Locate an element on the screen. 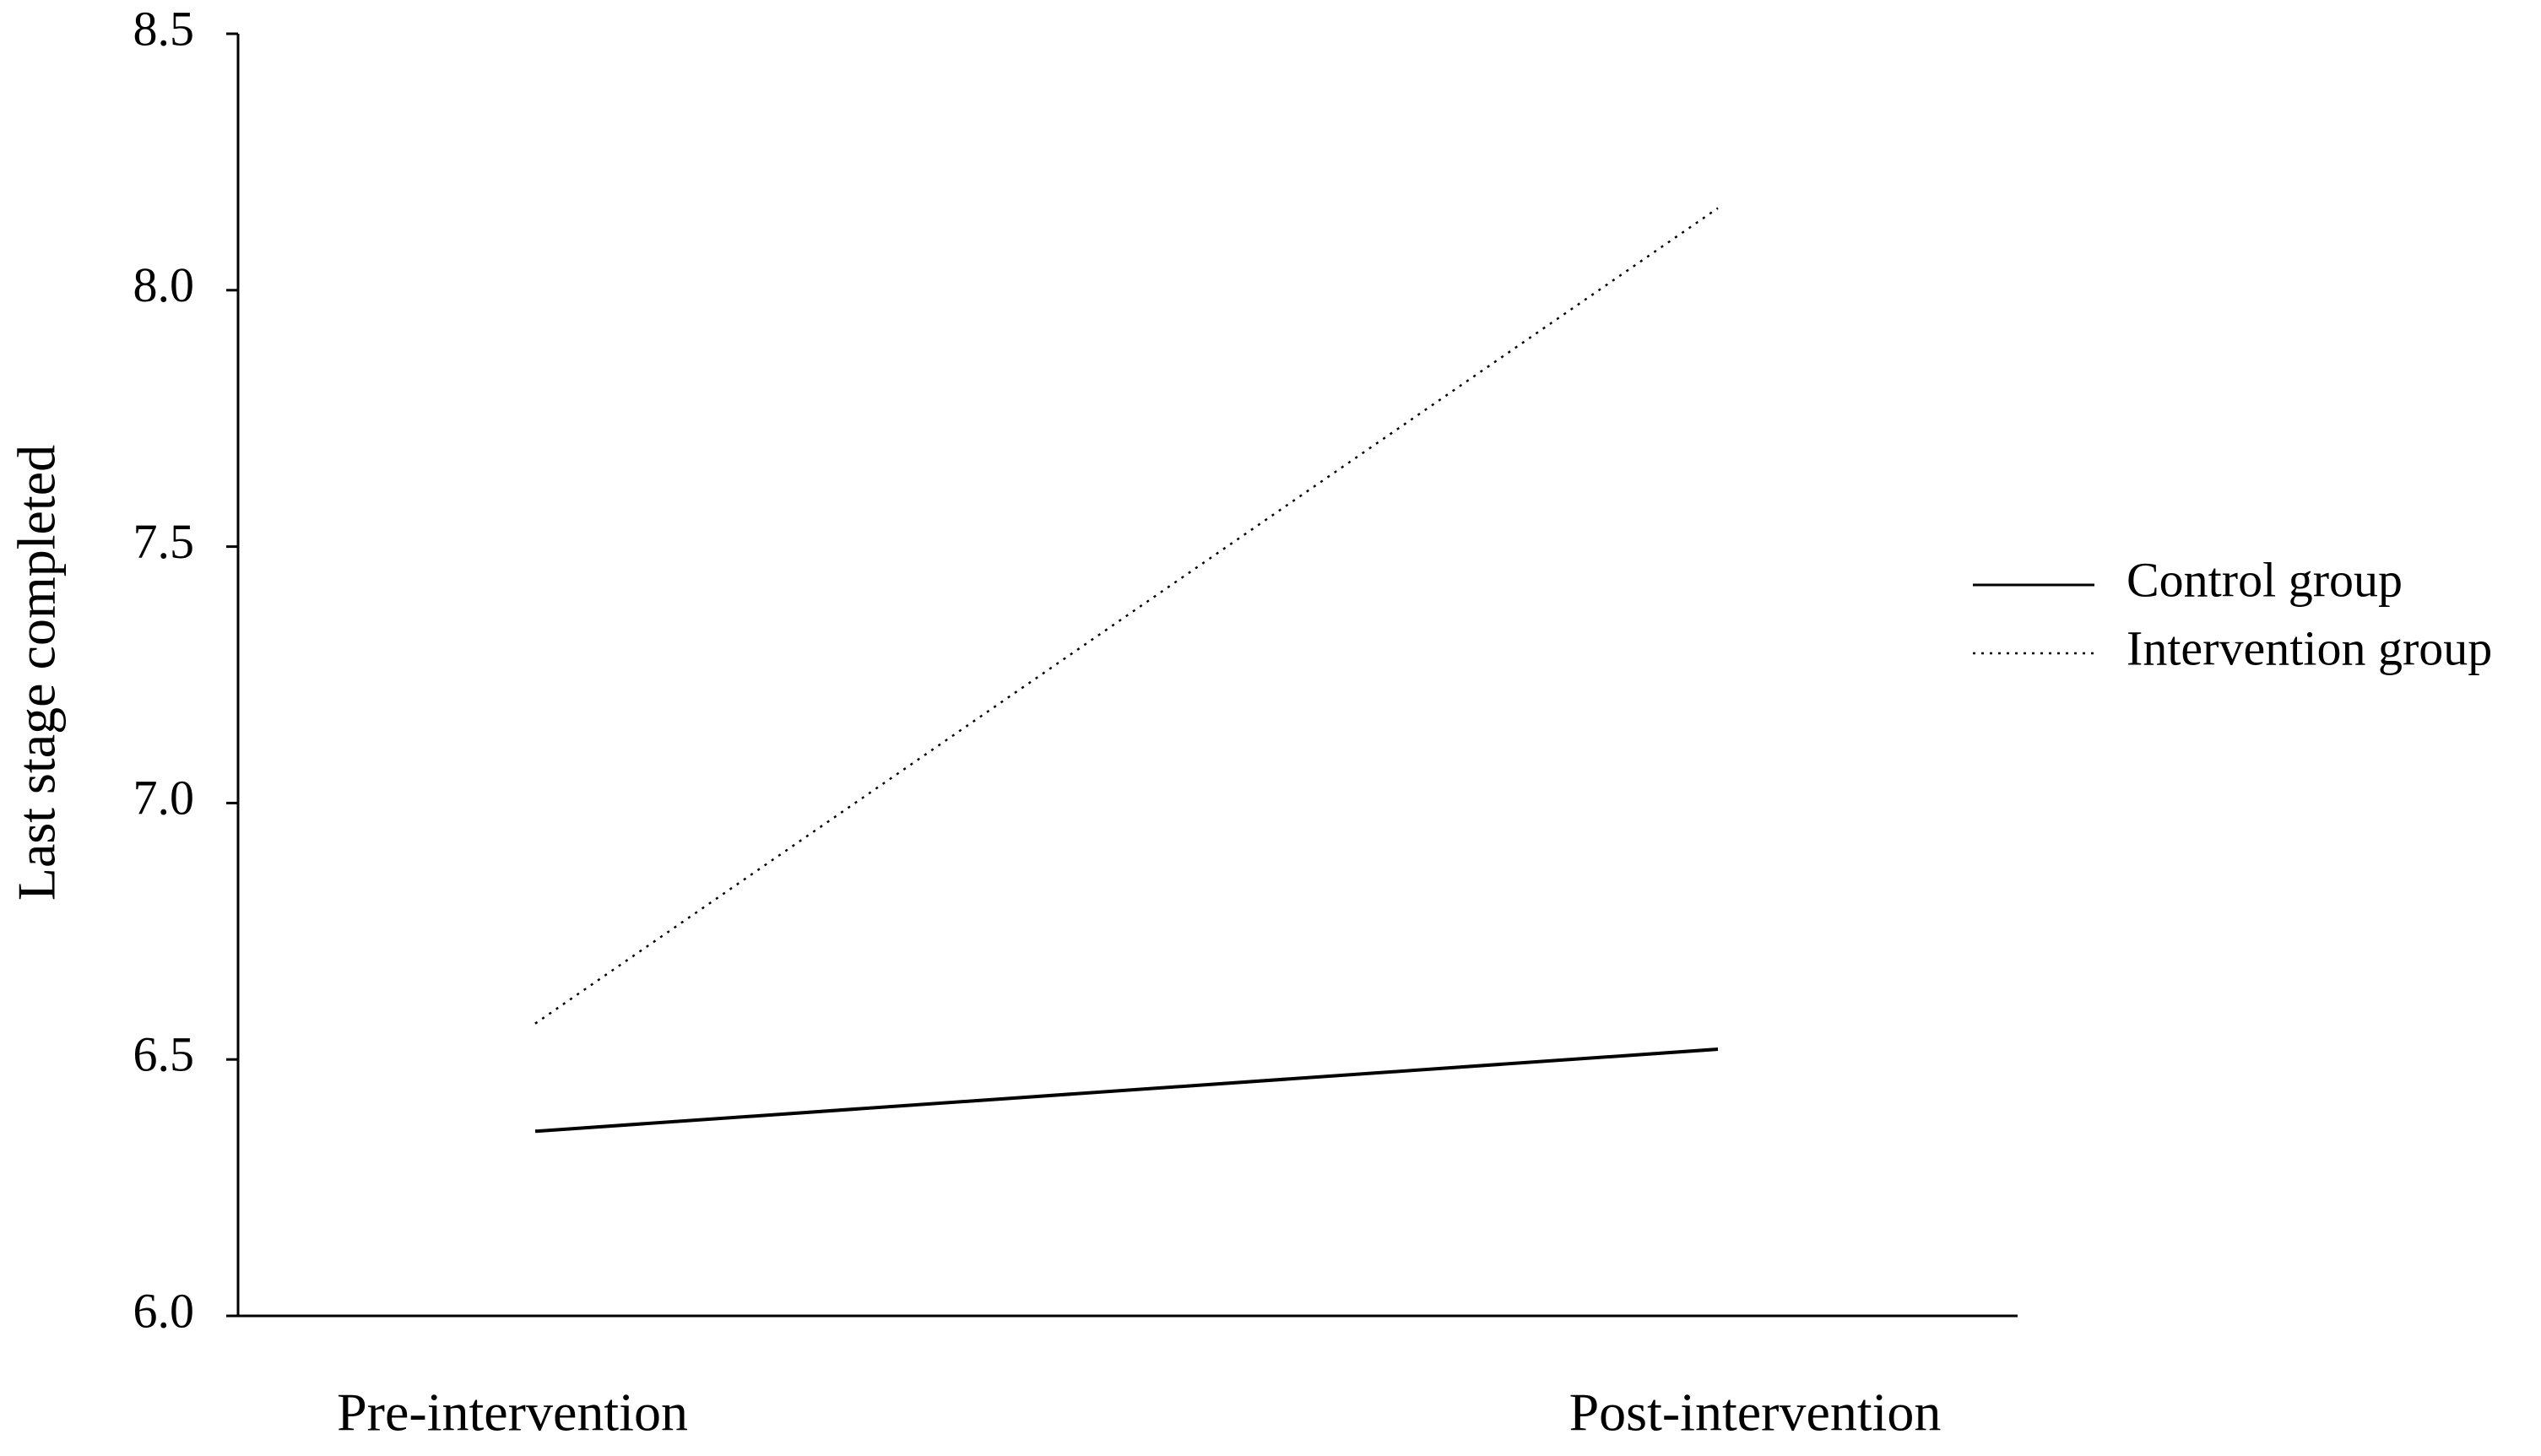 The width and height of the screenshot is (2541, 1456). x-tick-label: Post-intervention is located at coordinates (1755, 1412).